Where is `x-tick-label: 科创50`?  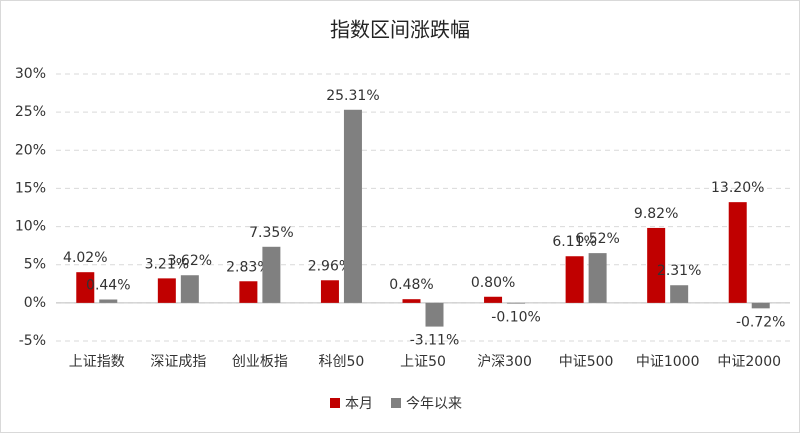
x-tick-label: 科创50 is located at coordinates (342, 362).